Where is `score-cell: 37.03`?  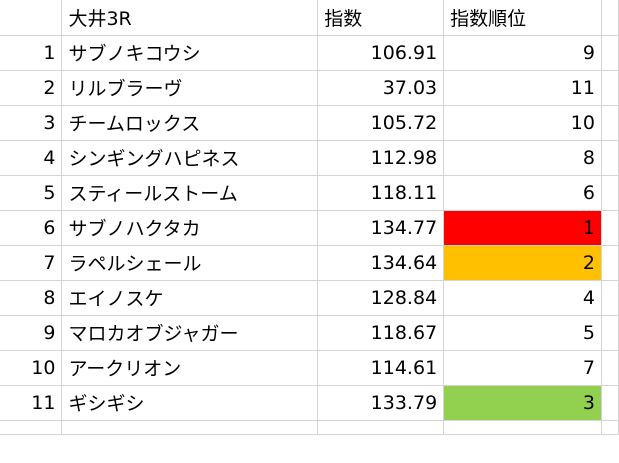 score-cell: 37.03 is located at coordinates (381, 87).